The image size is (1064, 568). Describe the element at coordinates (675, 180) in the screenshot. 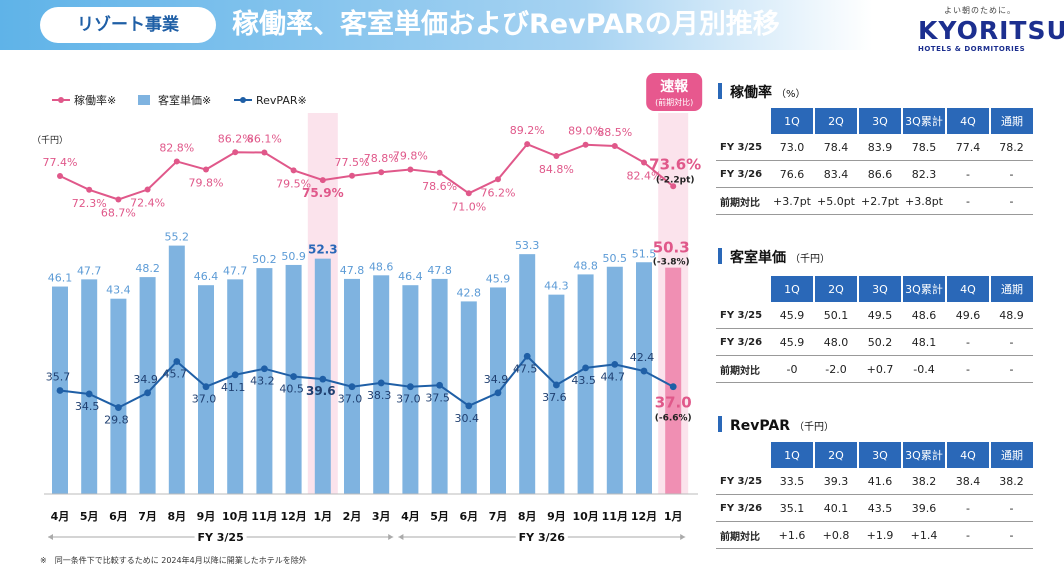

I see `occupancy-change: (-2.2pt)` at that location.